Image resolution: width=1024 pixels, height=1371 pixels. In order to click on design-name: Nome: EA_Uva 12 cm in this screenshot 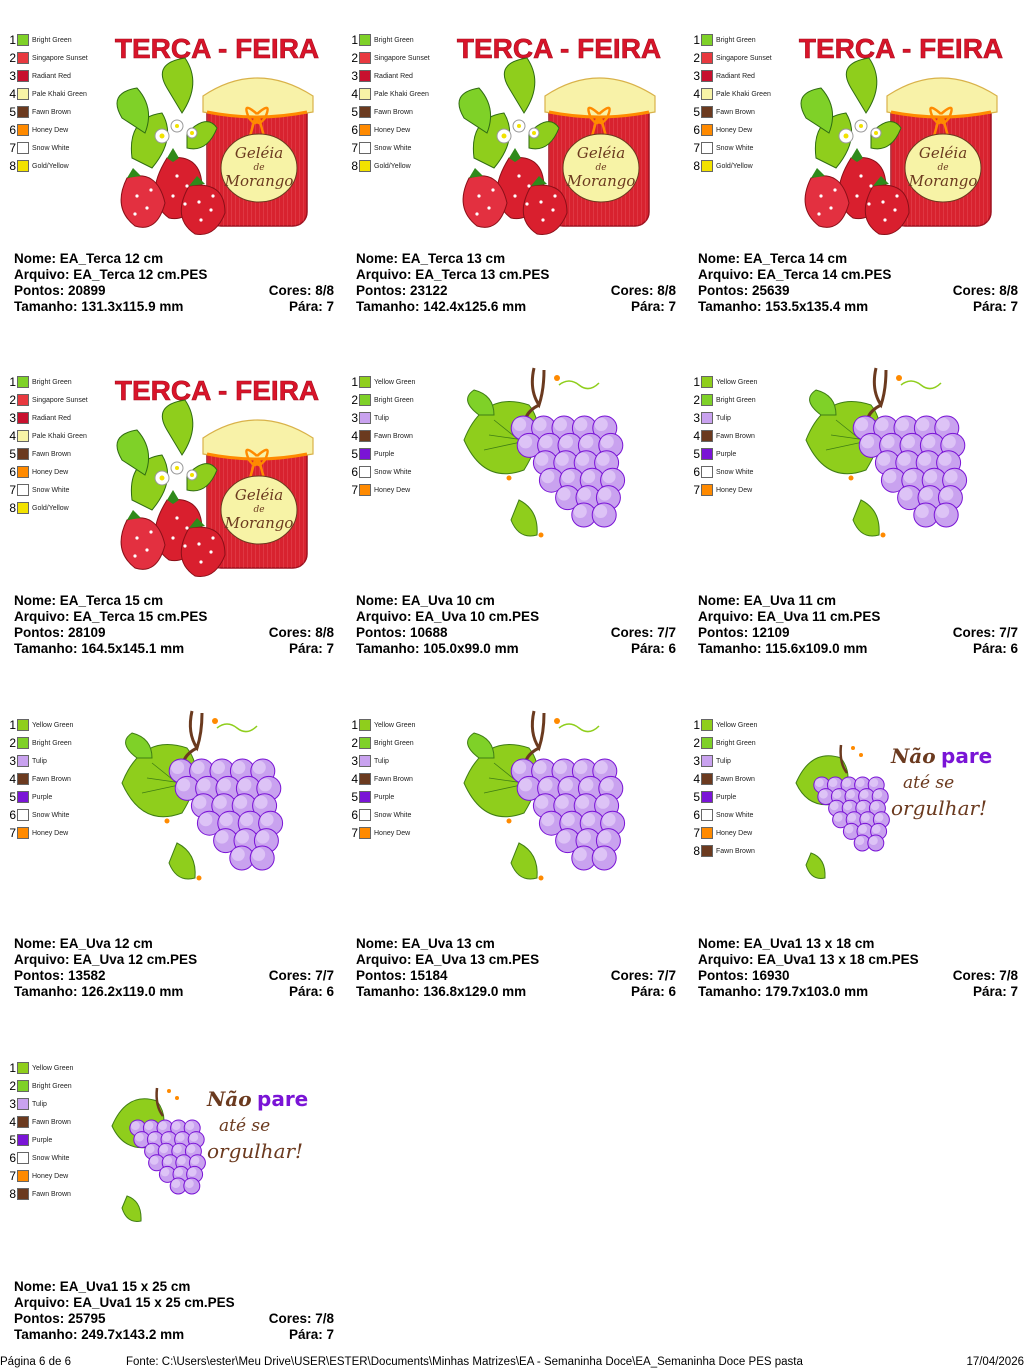, I will do `click(83, 943)`.